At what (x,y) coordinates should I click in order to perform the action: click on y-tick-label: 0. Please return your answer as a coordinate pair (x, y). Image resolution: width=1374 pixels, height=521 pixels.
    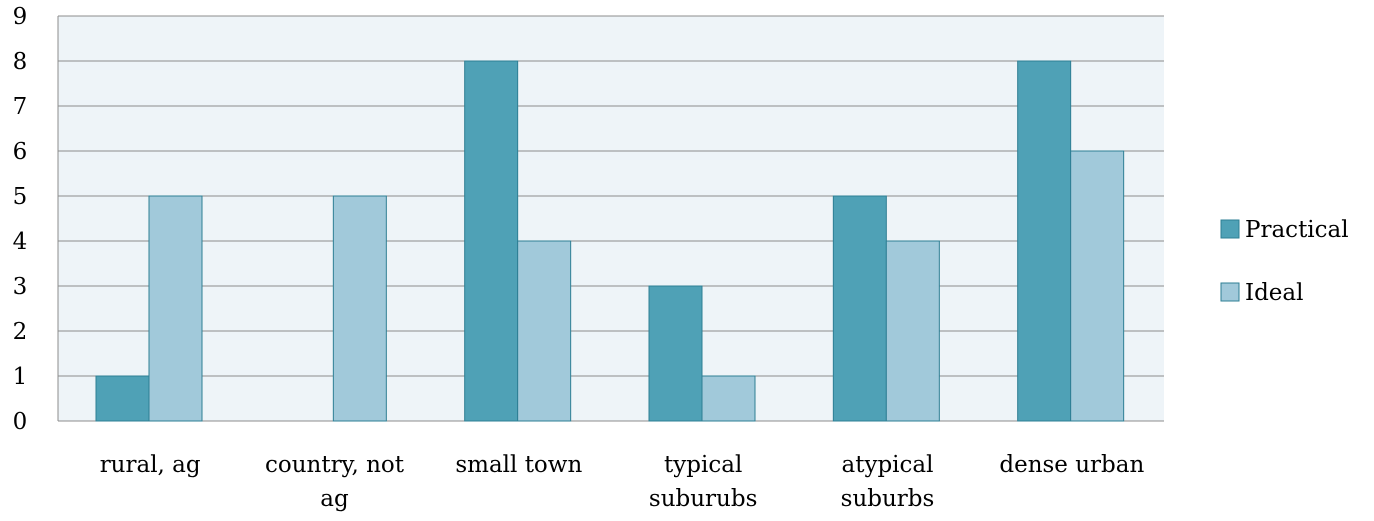
    Looking at the image, I should click on (20, 422).